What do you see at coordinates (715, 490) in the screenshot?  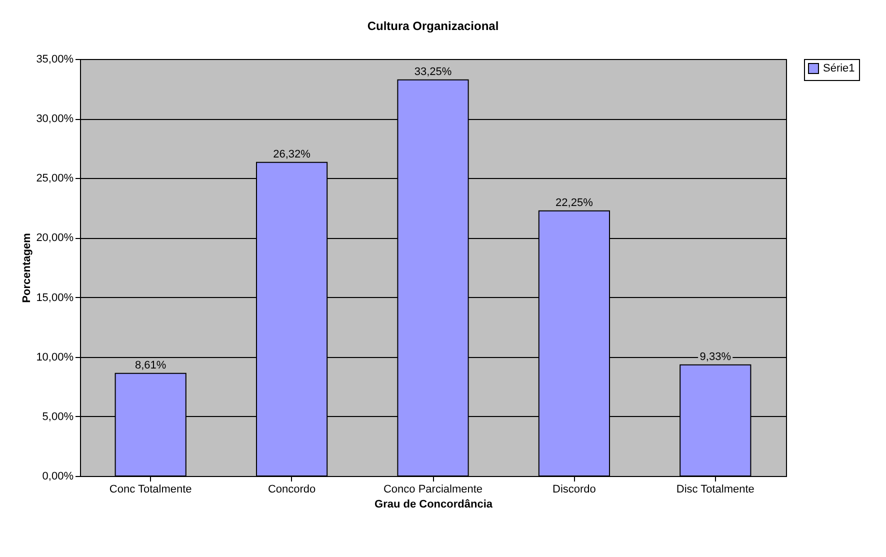 I see `x-tick-label: Disc Totalmente` at bounding box center [715, 490].